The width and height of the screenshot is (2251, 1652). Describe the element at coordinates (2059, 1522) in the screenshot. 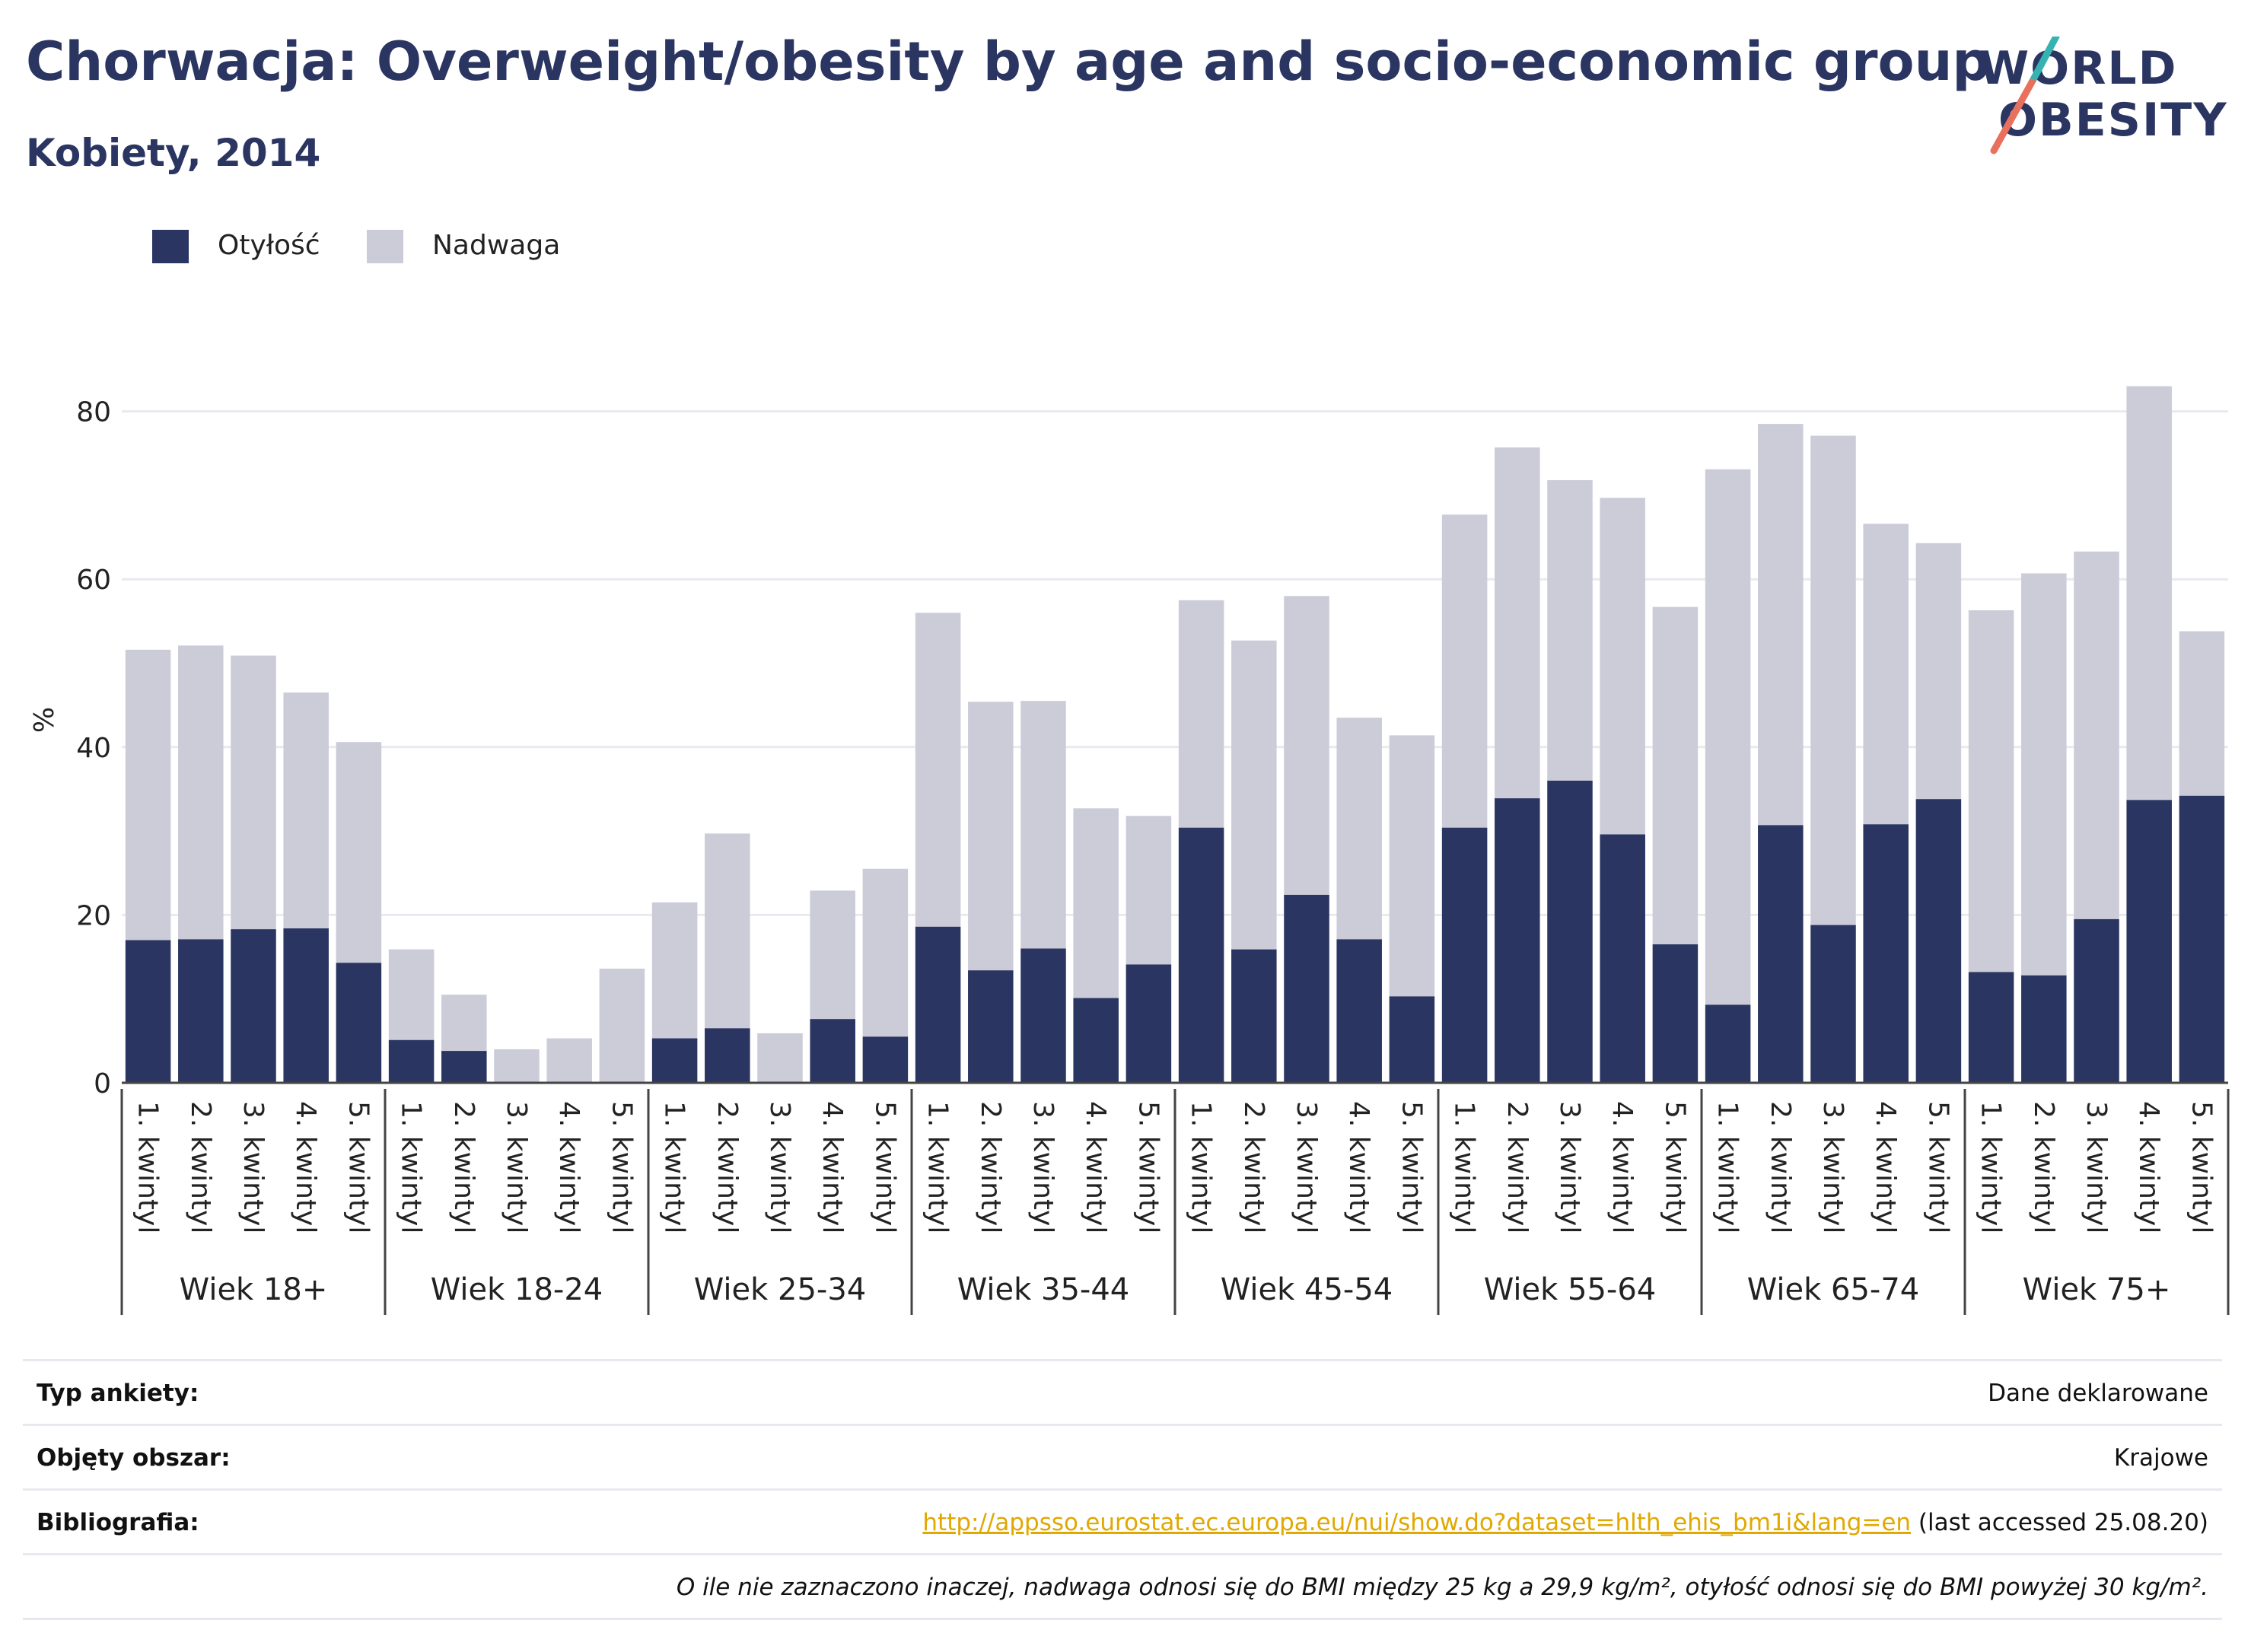

I see `bibliography-accessed: (last accessed 25.08.20)` at that location.